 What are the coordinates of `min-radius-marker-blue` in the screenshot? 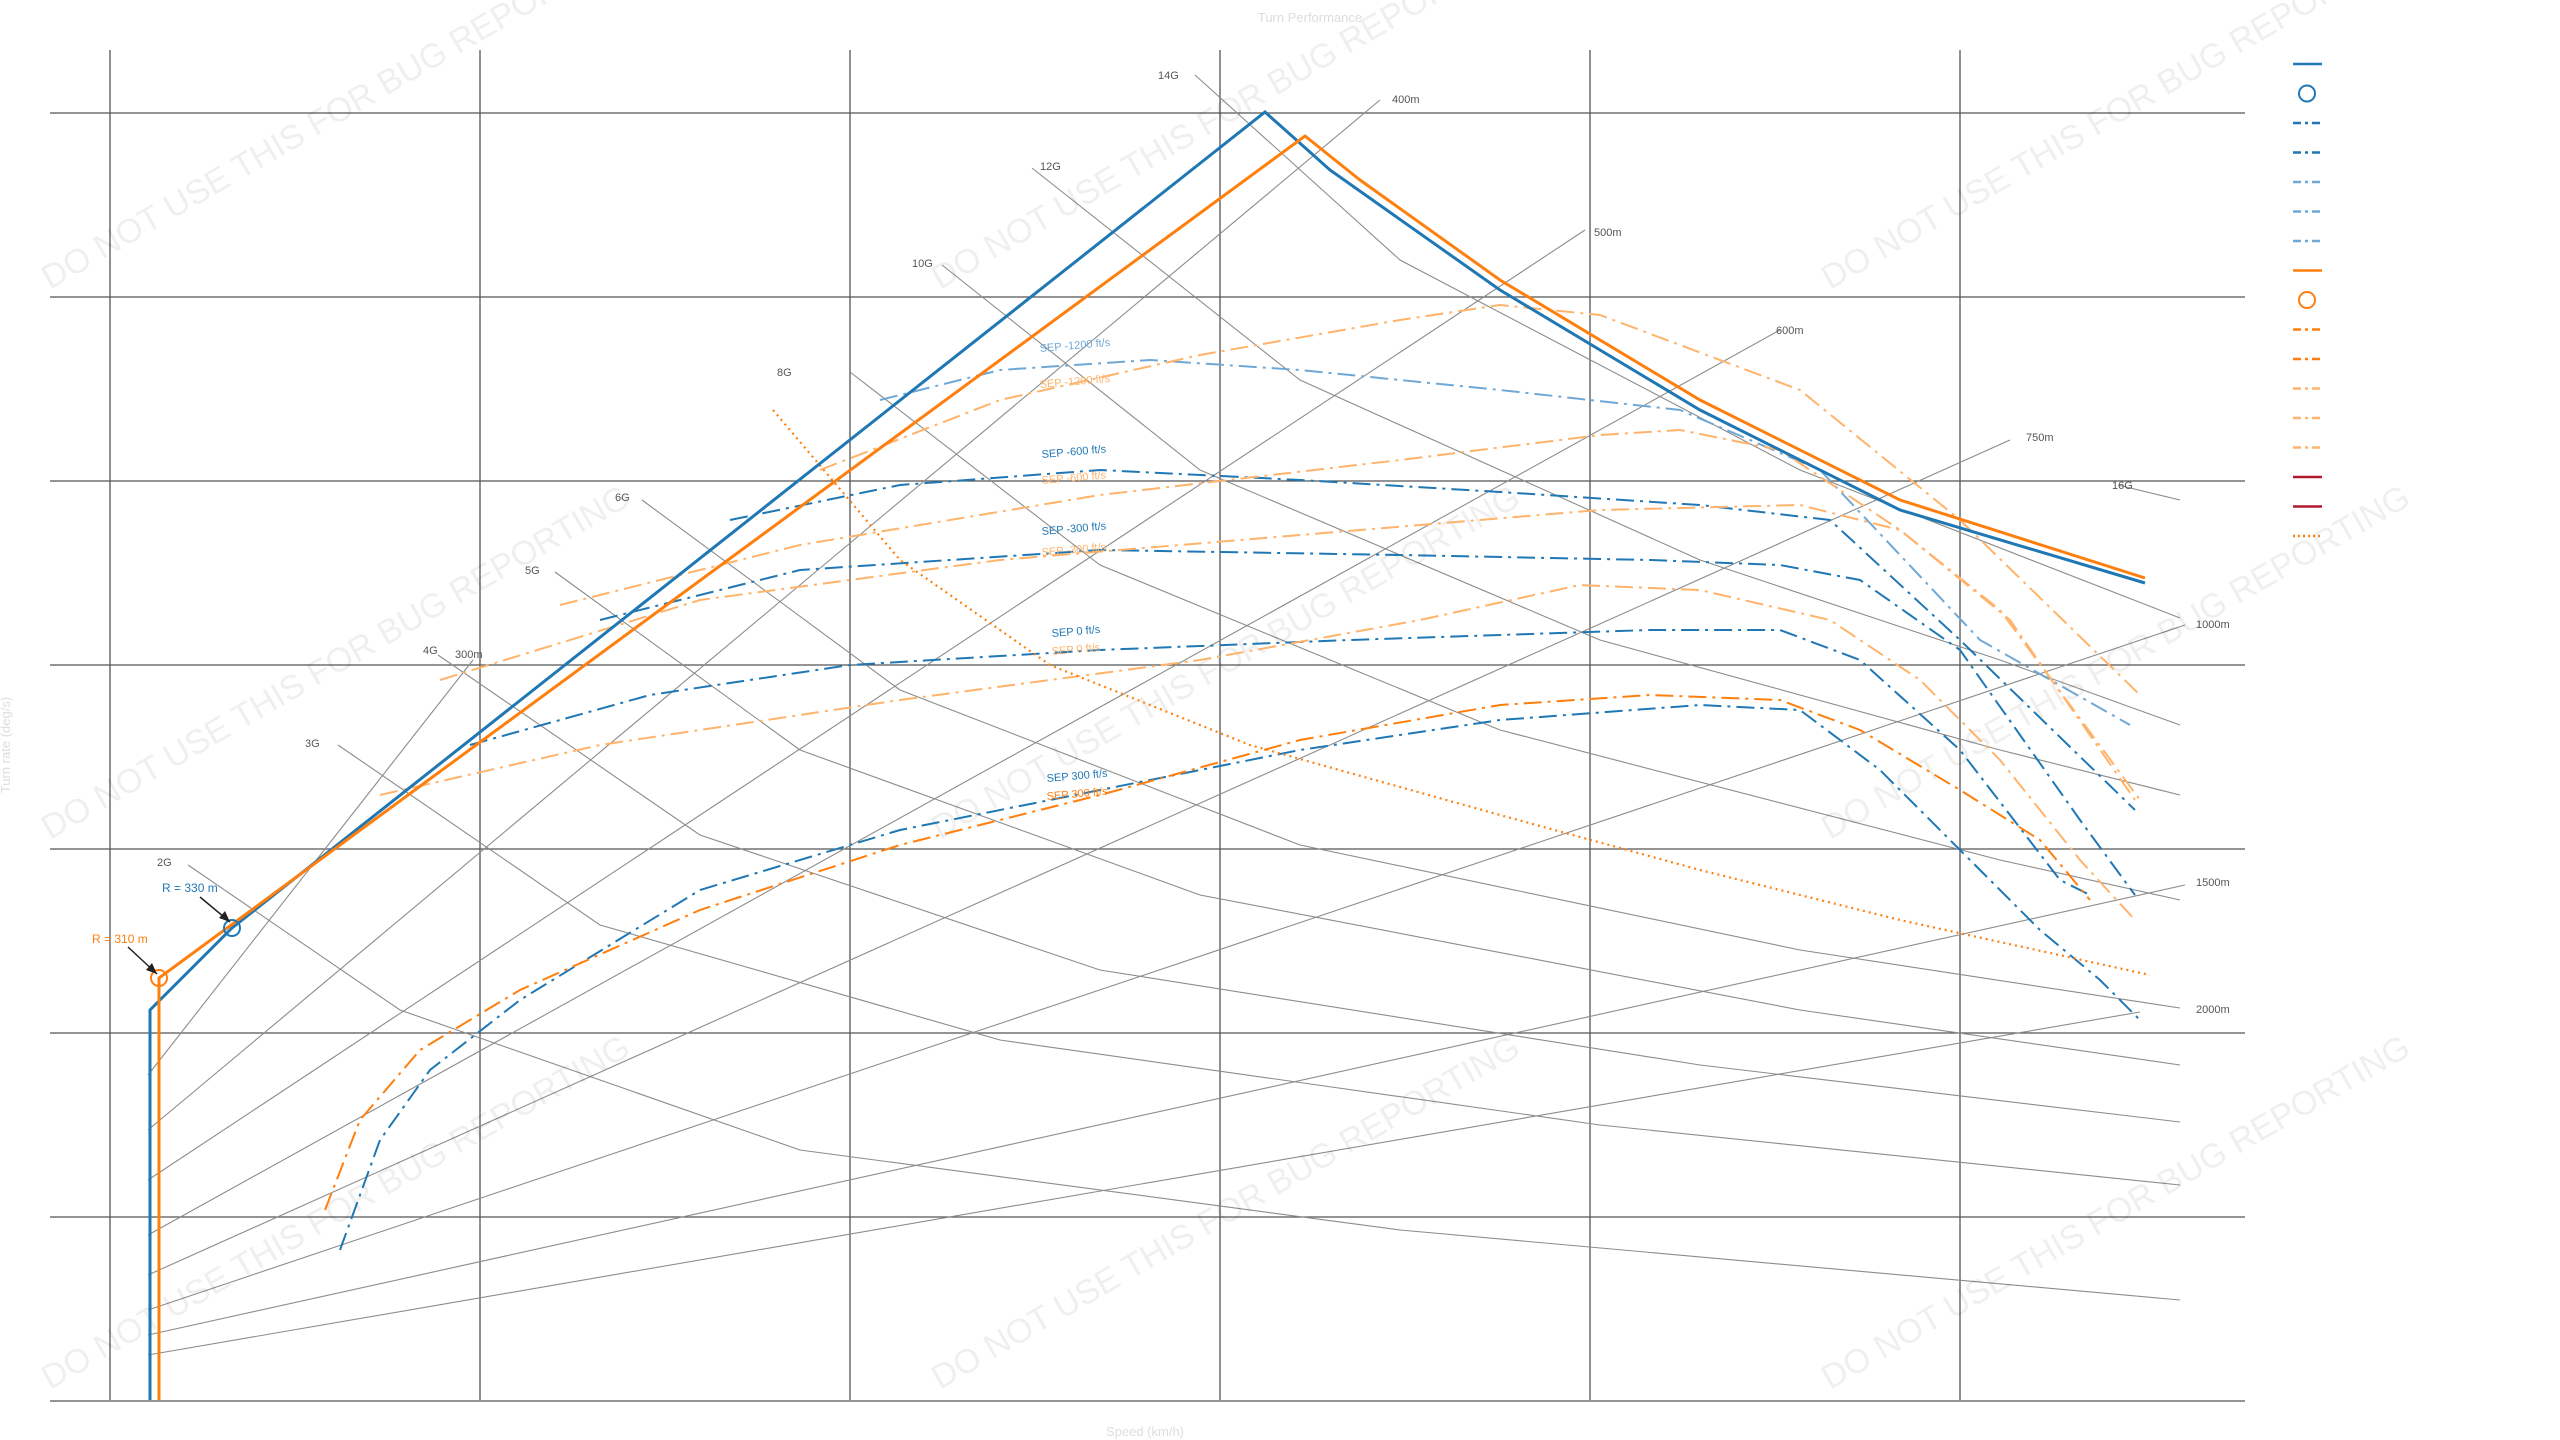 It's located at (232, 928).